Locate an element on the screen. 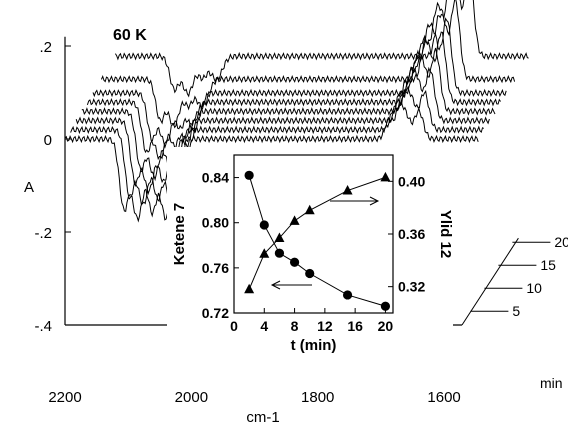  depth-tick-label: 10 is located at coordinates (534, 288).